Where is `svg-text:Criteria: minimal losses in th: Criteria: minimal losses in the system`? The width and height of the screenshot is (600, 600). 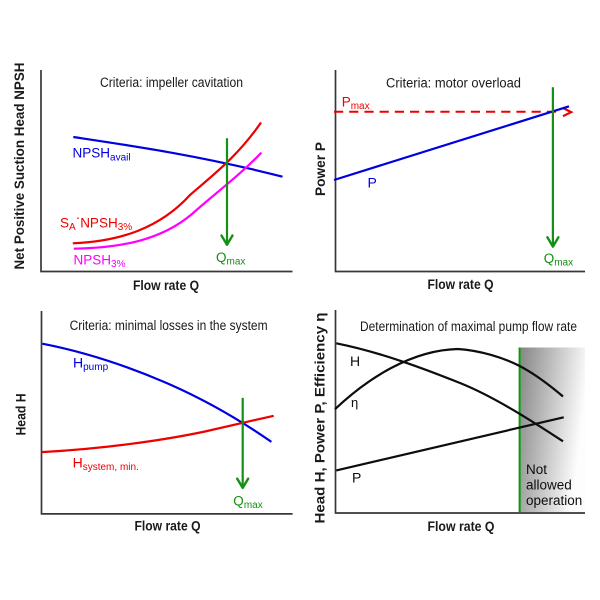
svg-text:Criteria: minimal losses in th: Criteria: minimal losses in the system is located at coordinates (169, 325).